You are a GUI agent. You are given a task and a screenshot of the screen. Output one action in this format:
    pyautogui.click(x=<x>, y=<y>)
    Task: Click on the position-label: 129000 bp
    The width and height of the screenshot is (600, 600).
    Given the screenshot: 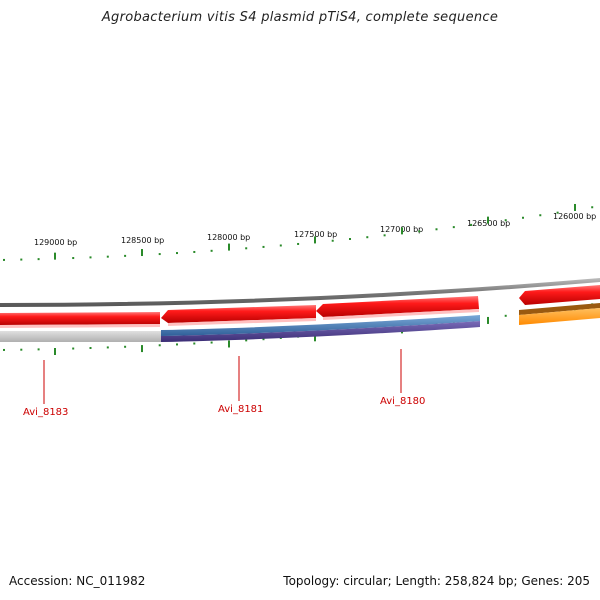 What is the action you would take?
    pyautogui.click(x=55, y=242)
    